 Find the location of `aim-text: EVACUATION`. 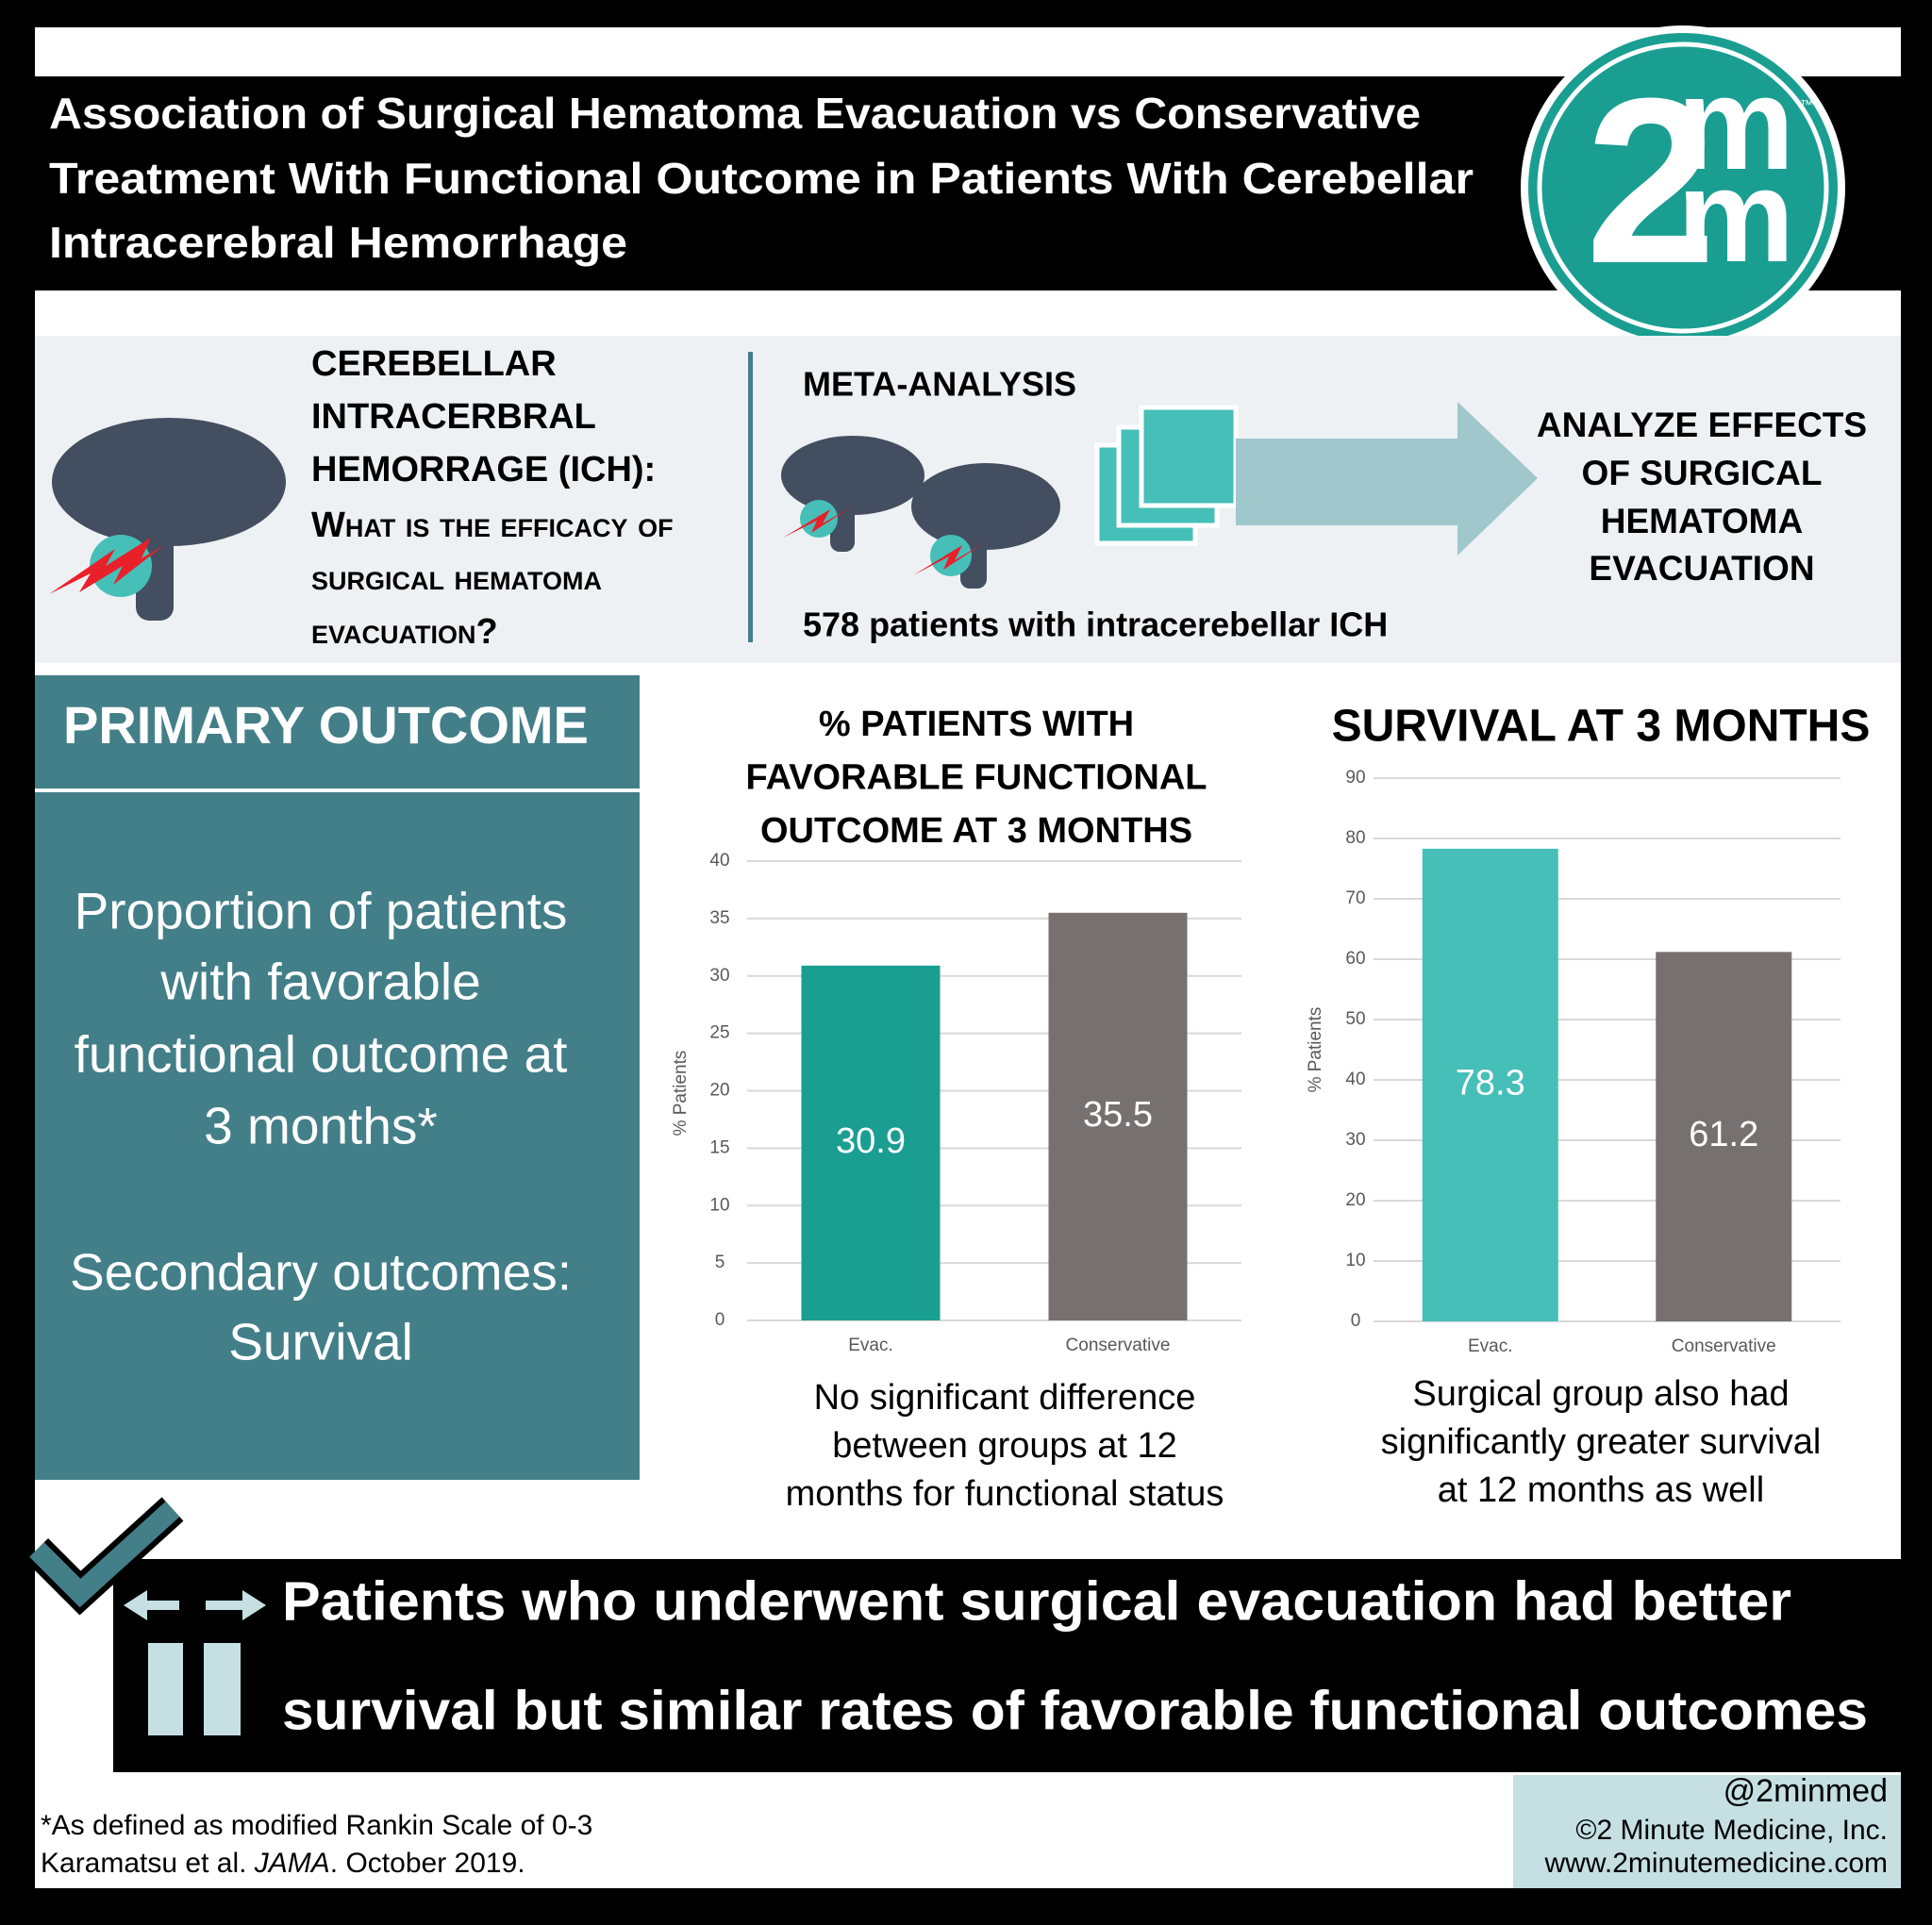

aim-text: EVACUATION is located at coordinates (1701, 568).